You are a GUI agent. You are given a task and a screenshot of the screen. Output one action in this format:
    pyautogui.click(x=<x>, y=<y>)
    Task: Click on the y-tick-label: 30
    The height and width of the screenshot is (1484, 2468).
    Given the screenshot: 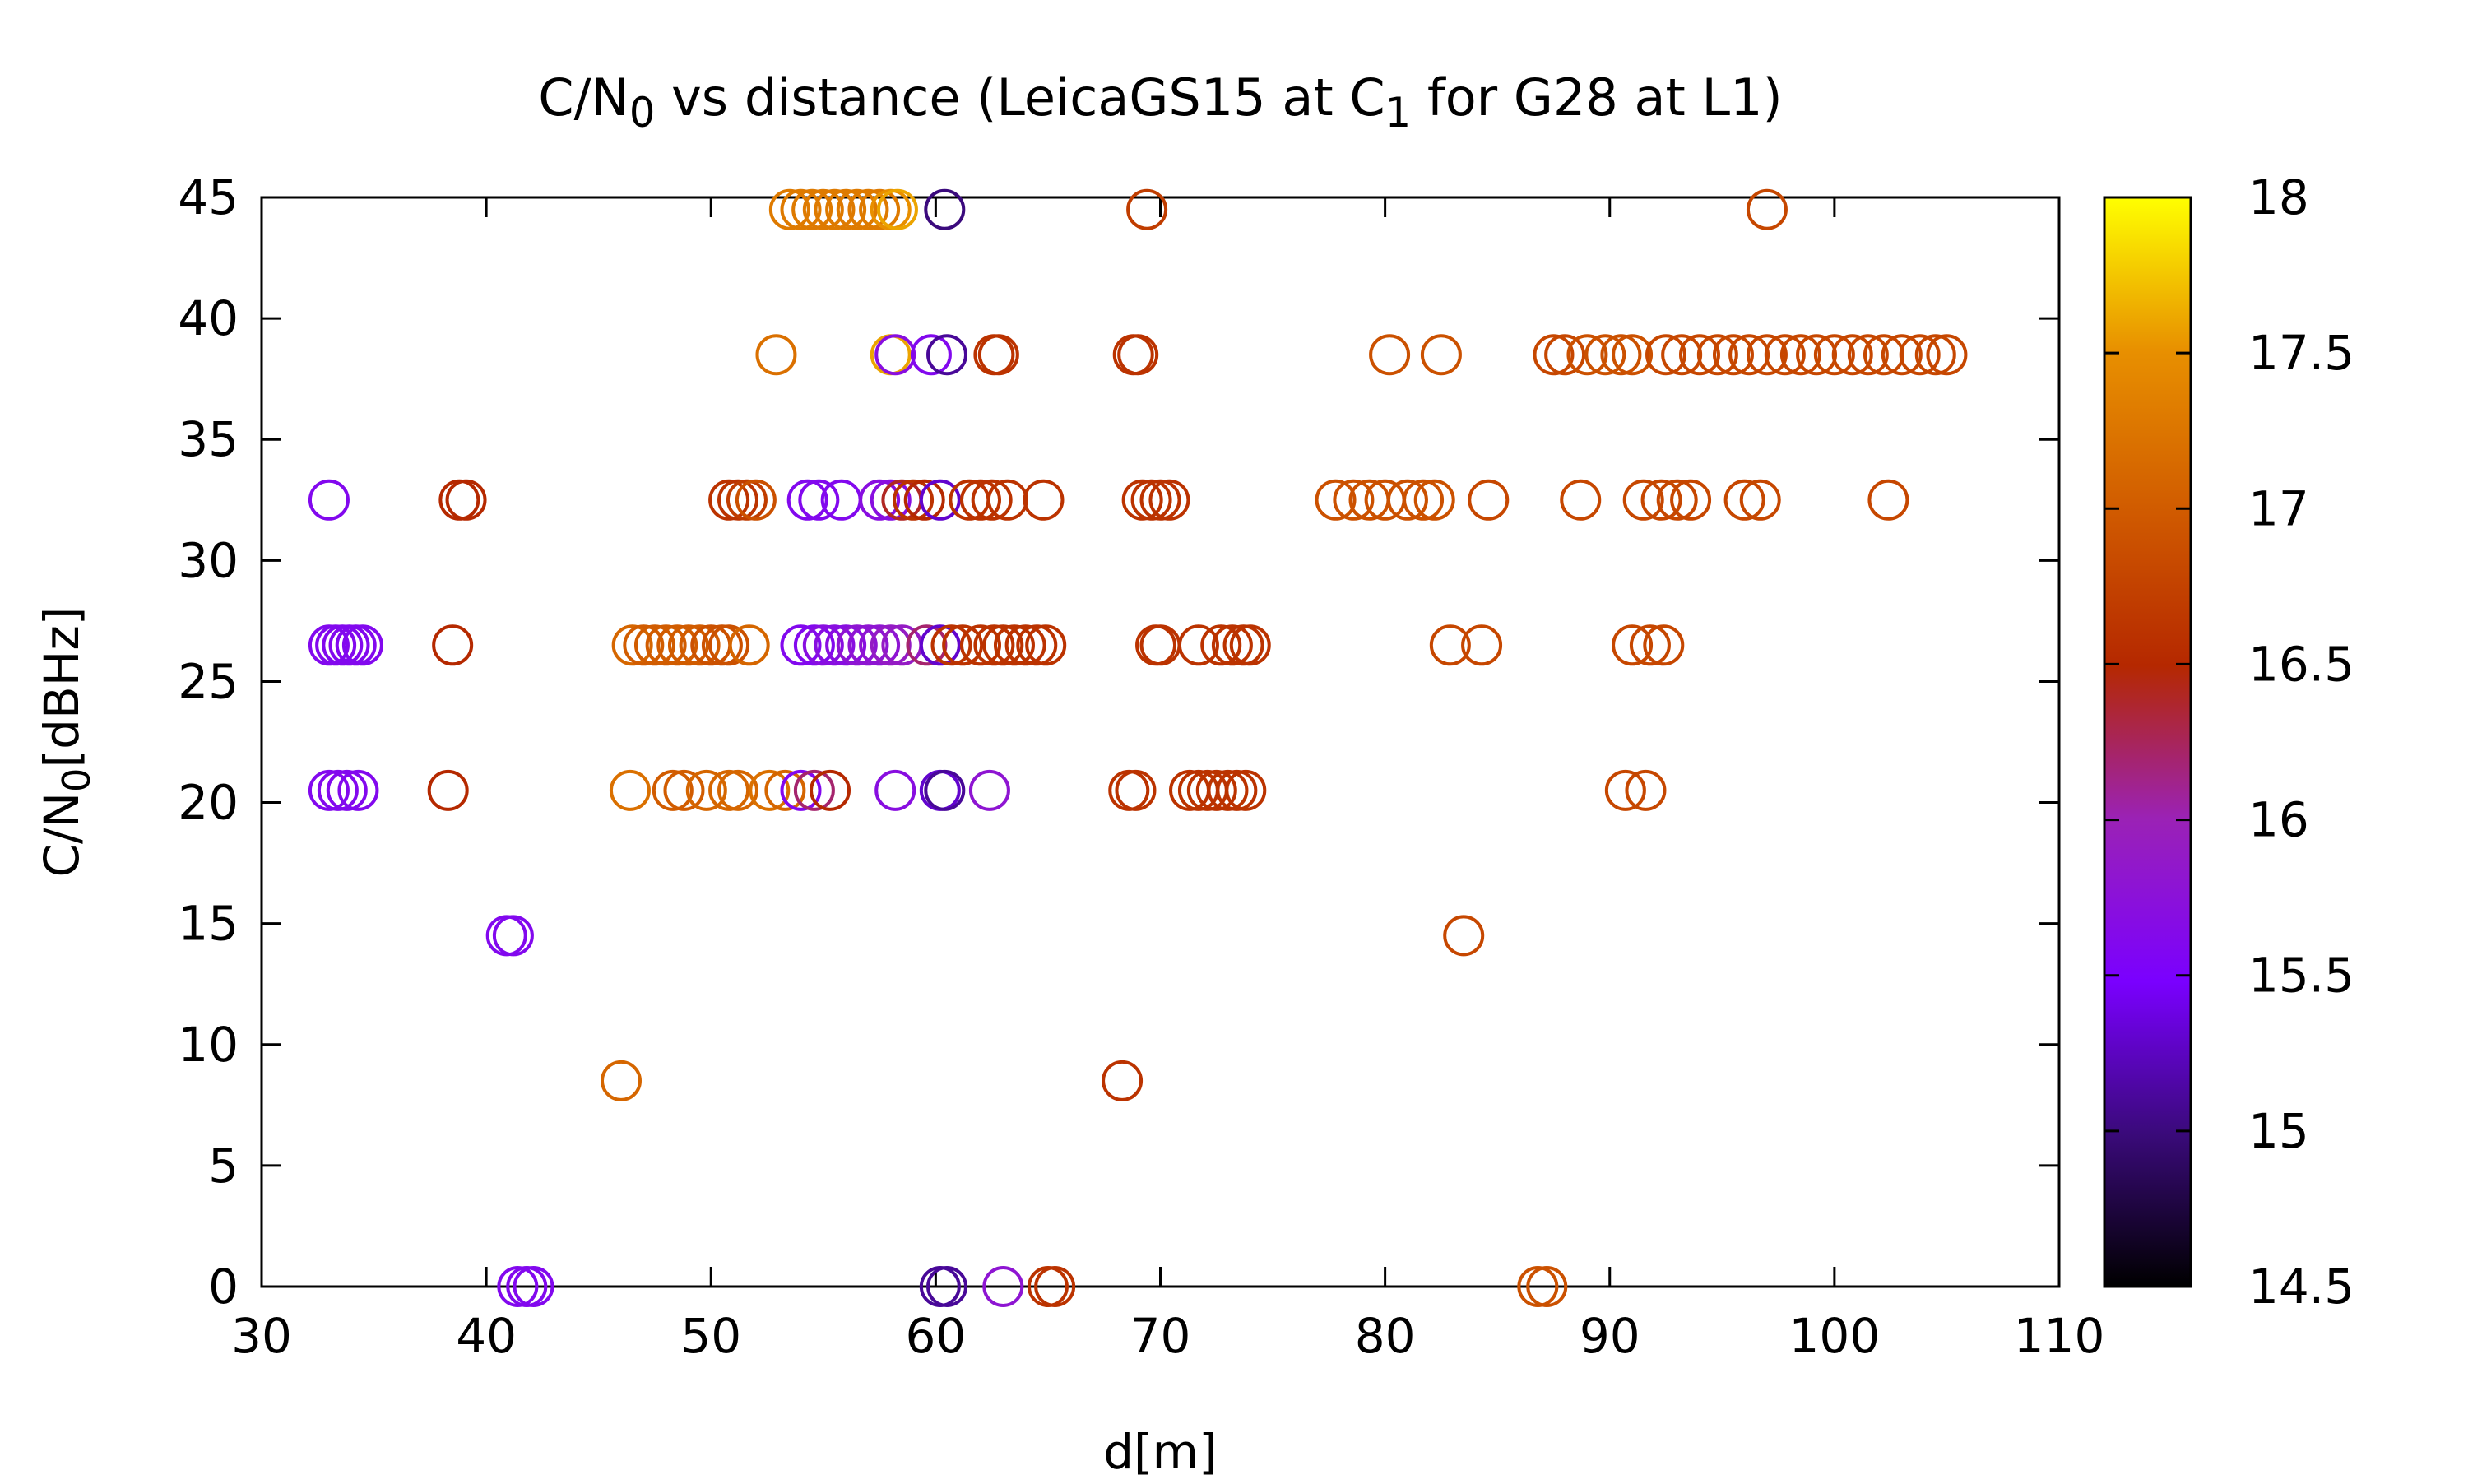 What is the action you would take?
    pyautogui.click(x=208, y=560)
    